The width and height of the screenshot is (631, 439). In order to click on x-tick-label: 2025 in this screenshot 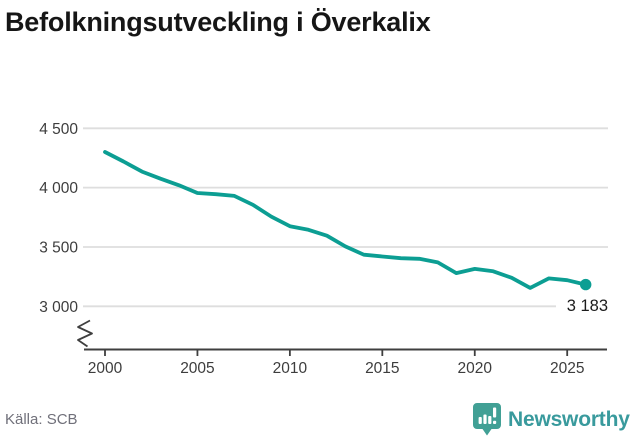, I will do `click(567, 368)`.